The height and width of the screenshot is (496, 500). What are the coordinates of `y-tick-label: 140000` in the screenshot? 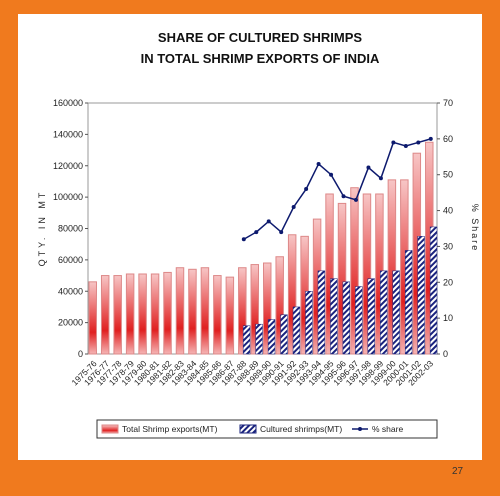 It's located at (68, 134).